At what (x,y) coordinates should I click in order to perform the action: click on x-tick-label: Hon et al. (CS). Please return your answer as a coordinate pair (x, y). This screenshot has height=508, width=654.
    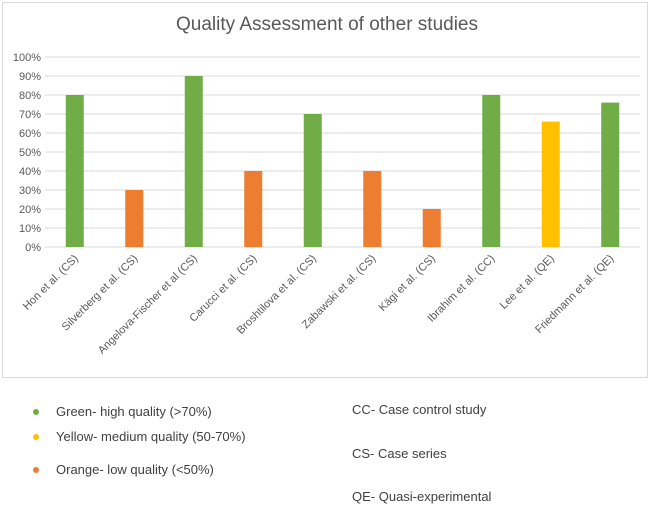
    Looking at the image, I should click on (51, 283).